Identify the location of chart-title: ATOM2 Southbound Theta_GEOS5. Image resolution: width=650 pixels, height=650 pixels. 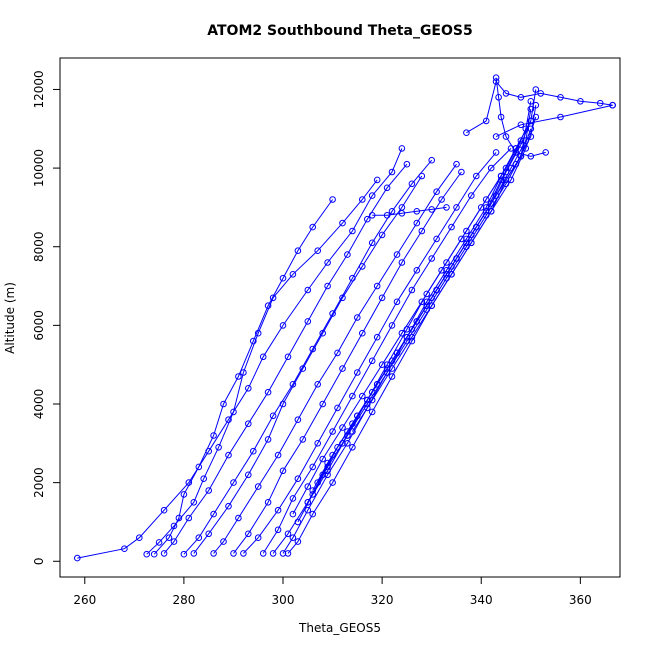
(339, 31).